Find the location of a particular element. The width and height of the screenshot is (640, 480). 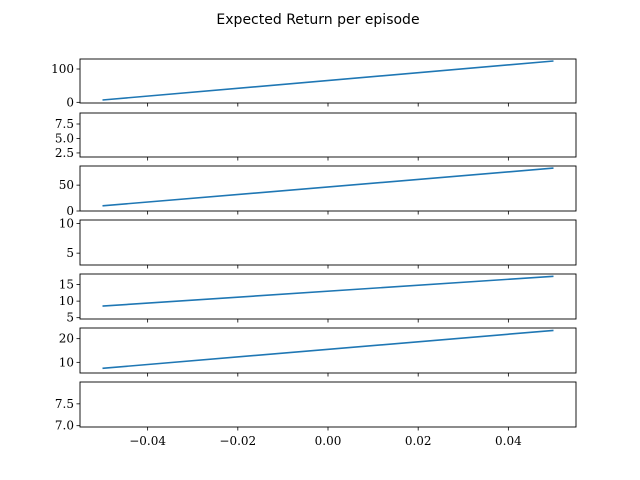

subplot-1: 0 100 is located at coordinates (314, 83).